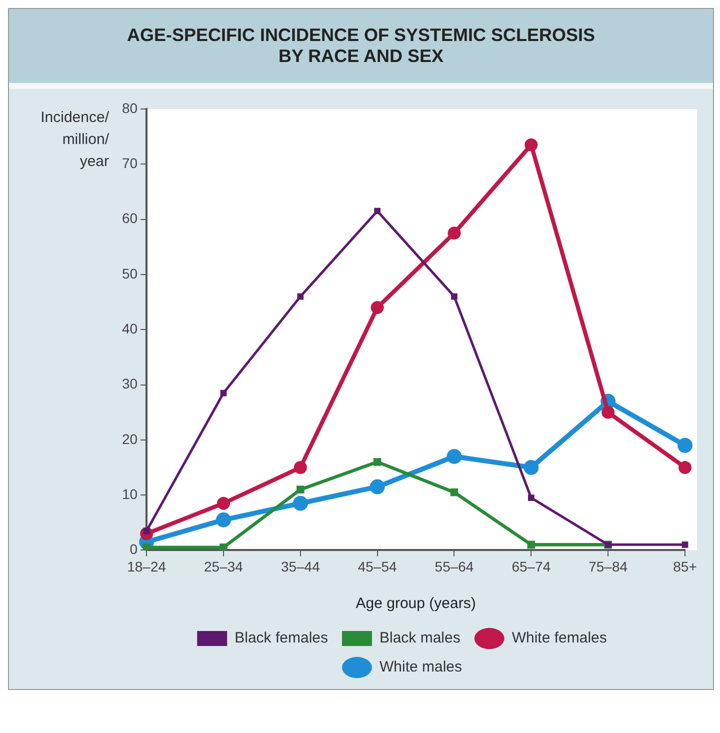 This screenshot has width=720, height=733. Describe the element at coordinates (419, 638) in the screenshot. I see `legend-label: Black males` at that location.